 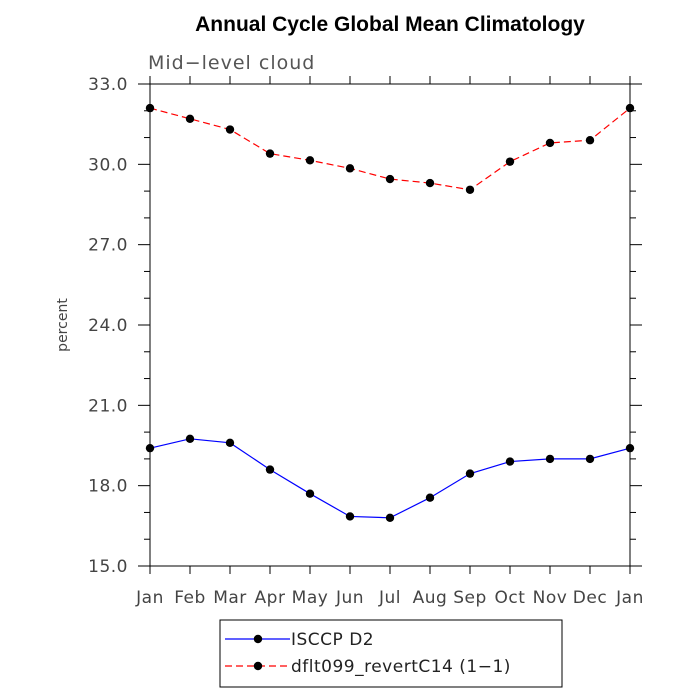 What do you see at coordinates (270, 598) in the screenshot?
I see `x-tick-label: Apr` at bounding box center [270, 598].